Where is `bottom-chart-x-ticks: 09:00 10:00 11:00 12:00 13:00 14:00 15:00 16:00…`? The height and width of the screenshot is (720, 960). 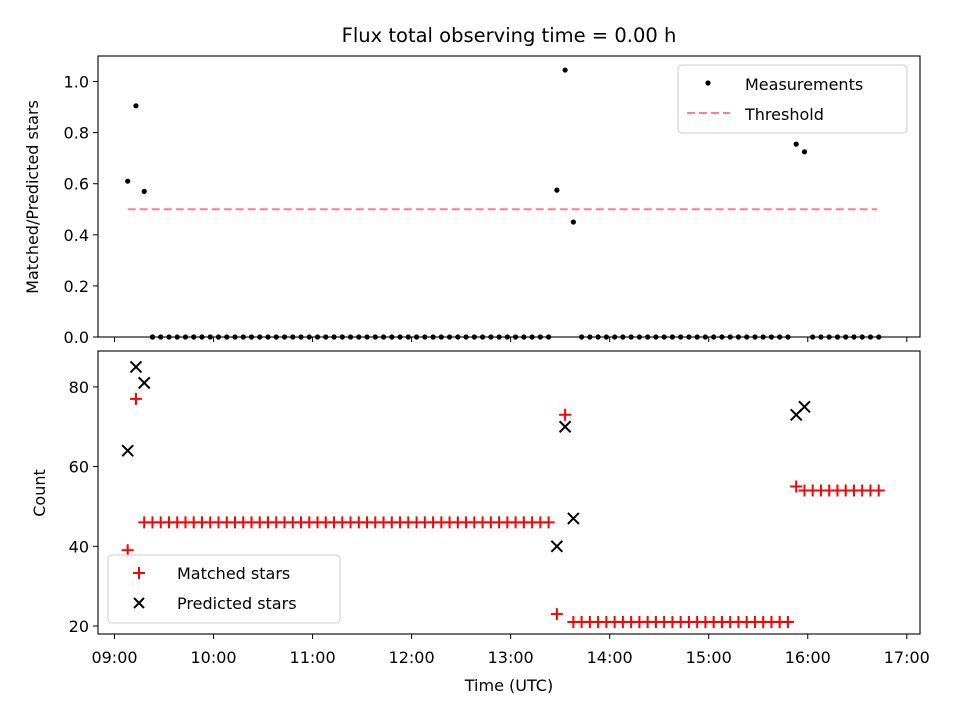
bottom-chart-x-ticks: 09:00 10:00 11:00 12:00 13:00 14:00 15:00 16:00… is located at coordinates (510, 650).